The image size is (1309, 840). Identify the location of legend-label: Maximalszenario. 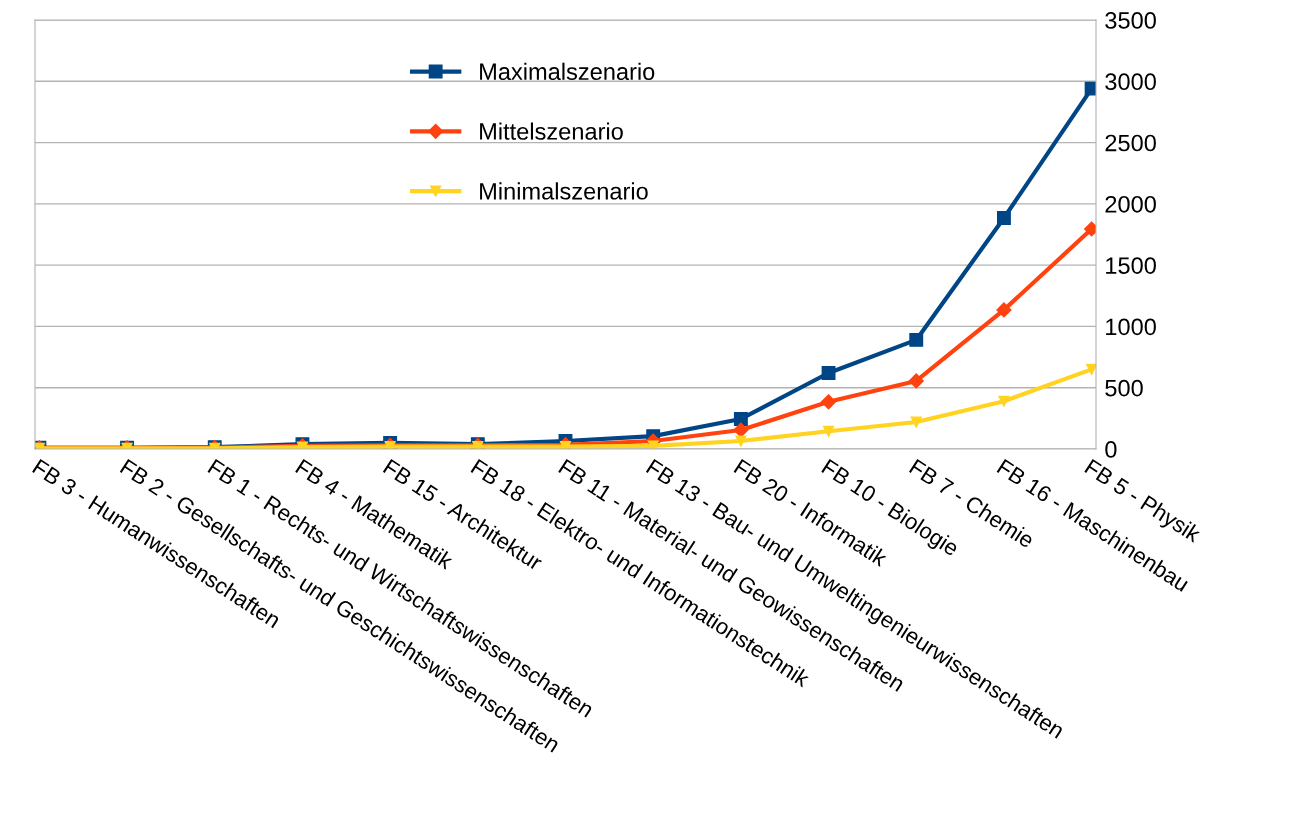
(567, 71).